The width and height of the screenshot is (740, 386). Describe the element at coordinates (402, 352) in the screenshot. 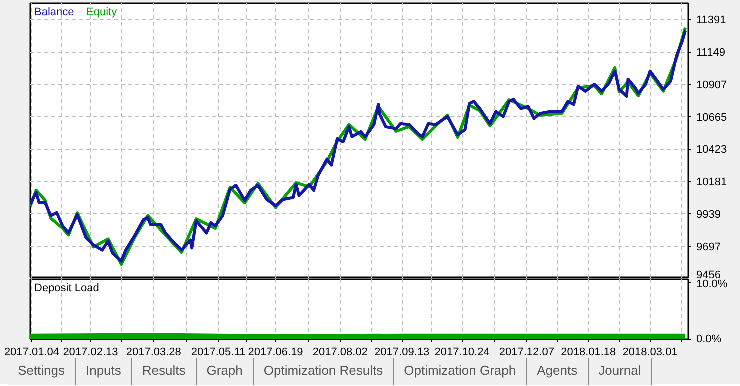

I see `x-tick-label: 2017.09.13` at that location.